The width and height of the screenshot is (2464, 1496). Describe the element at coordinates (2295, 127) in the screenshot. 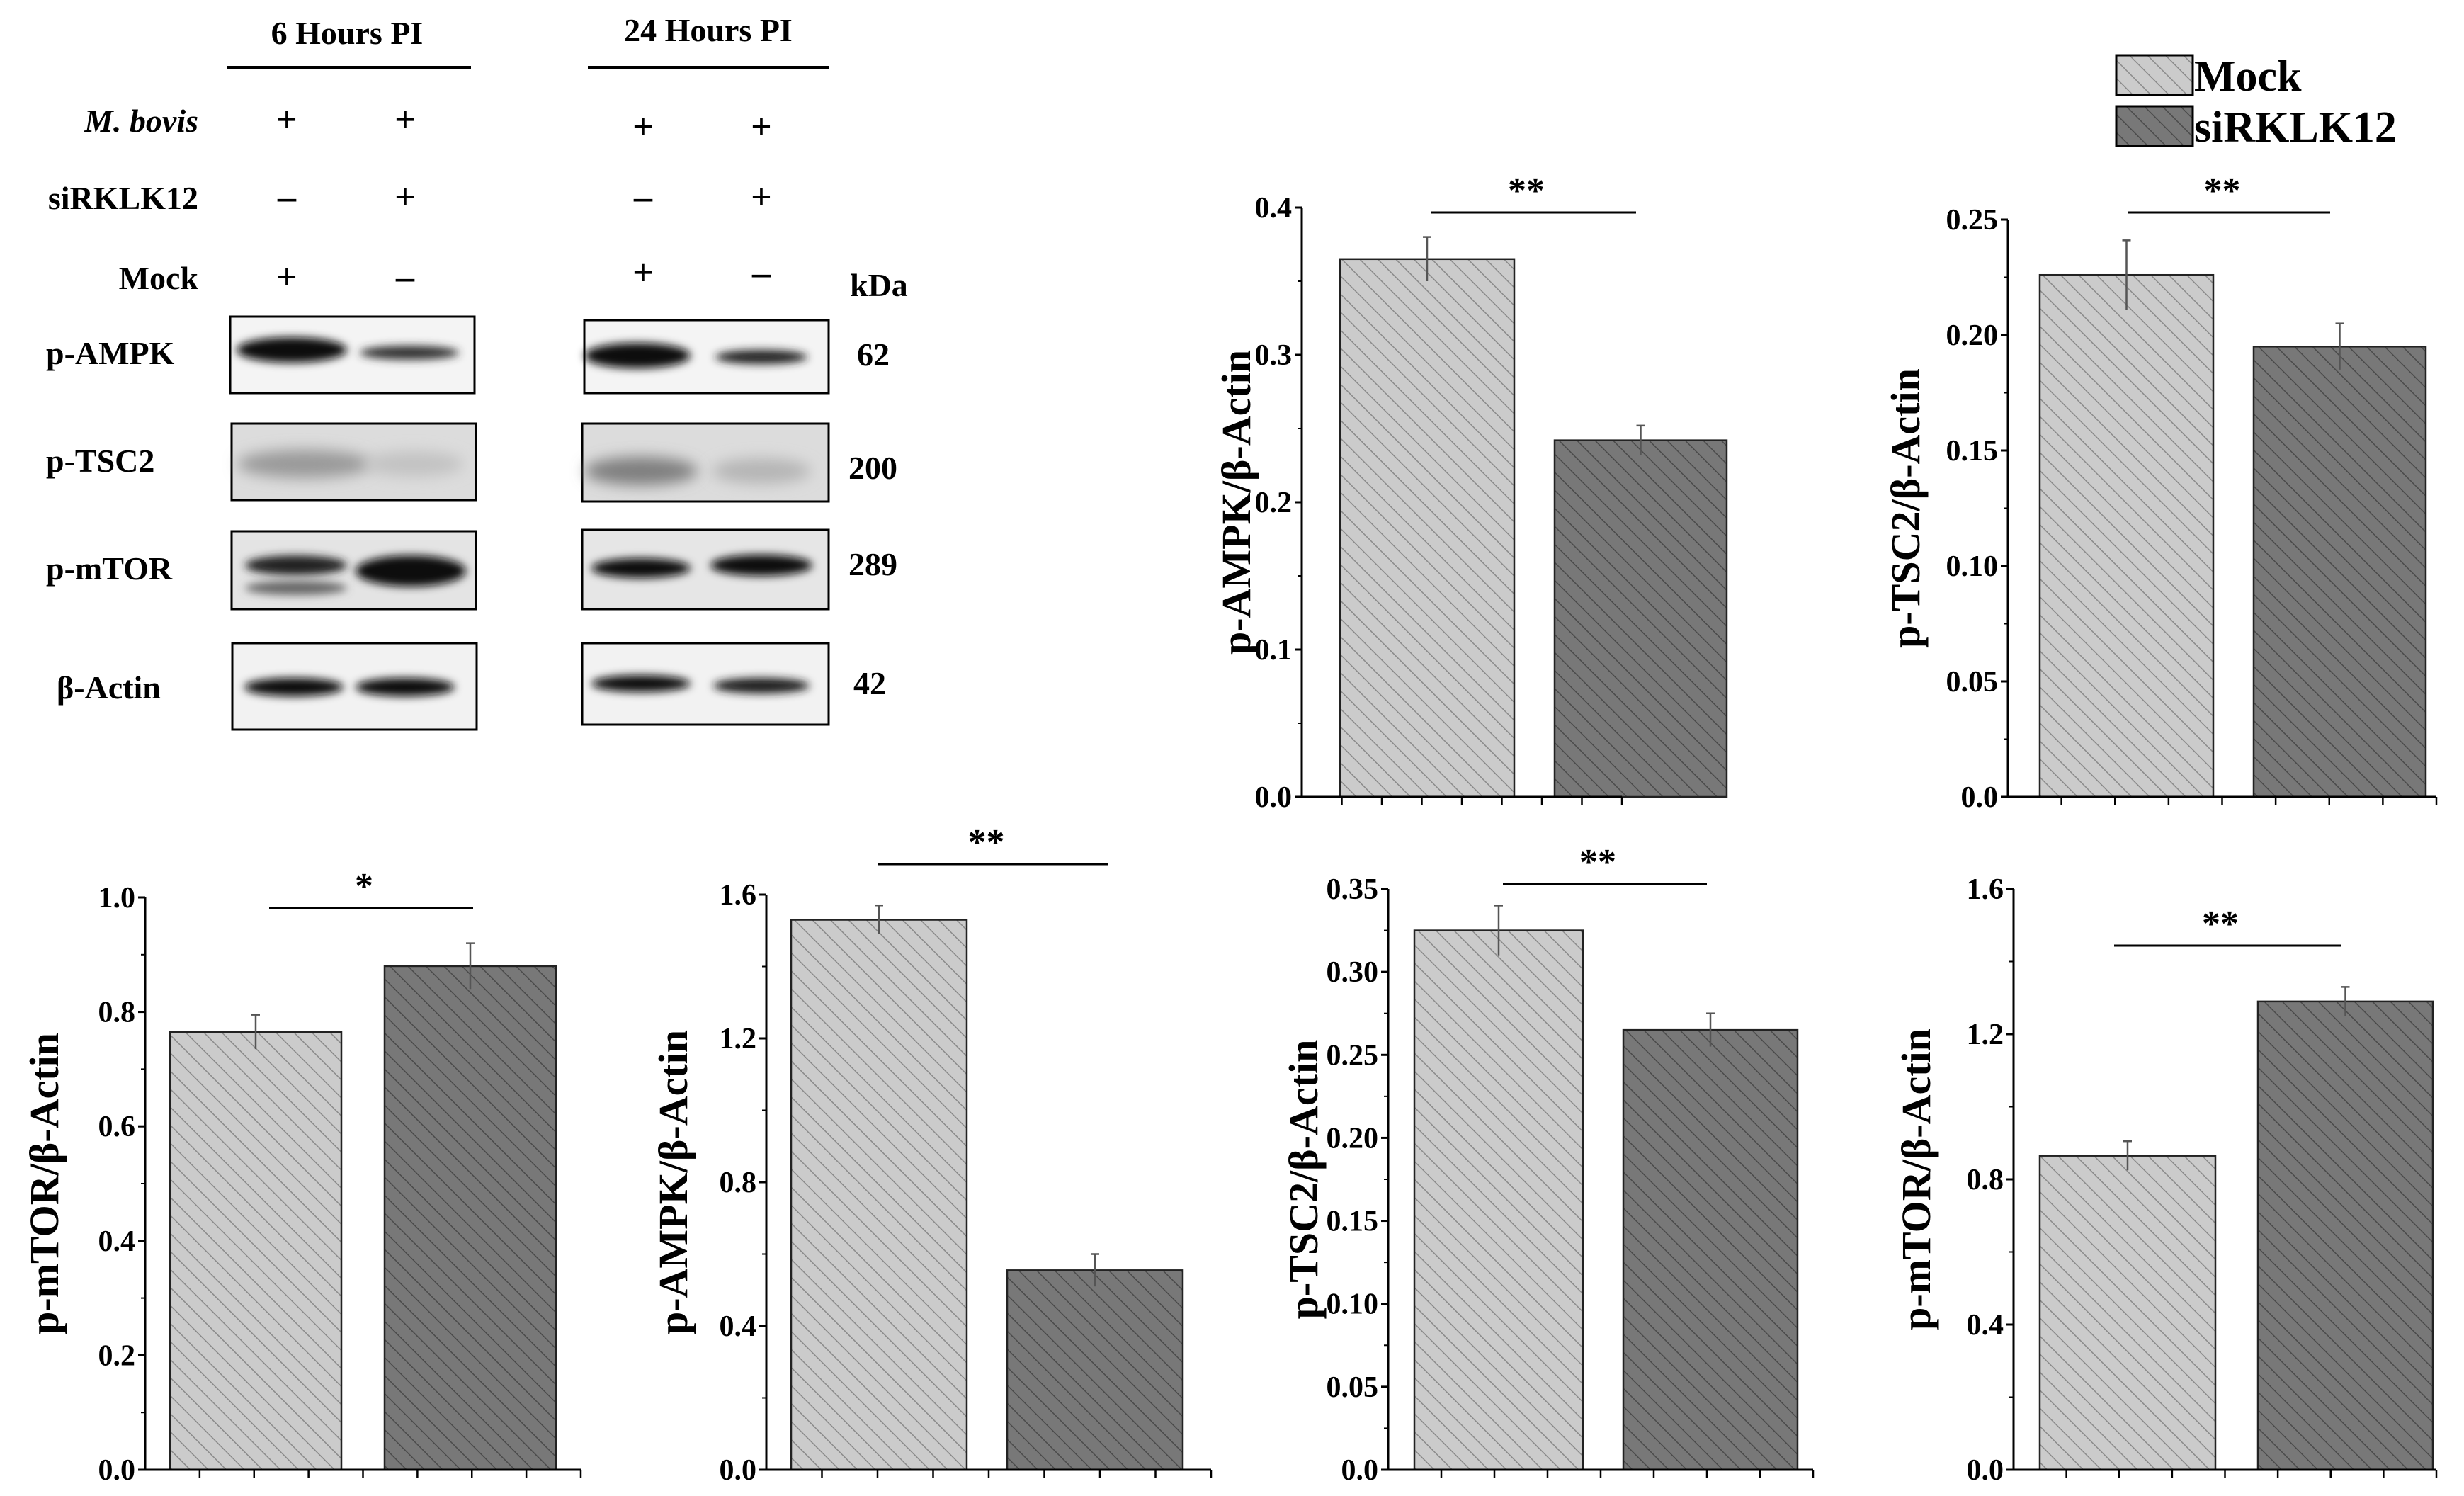

I see `legend-label-sirklk12: siRKLK12` at that location.